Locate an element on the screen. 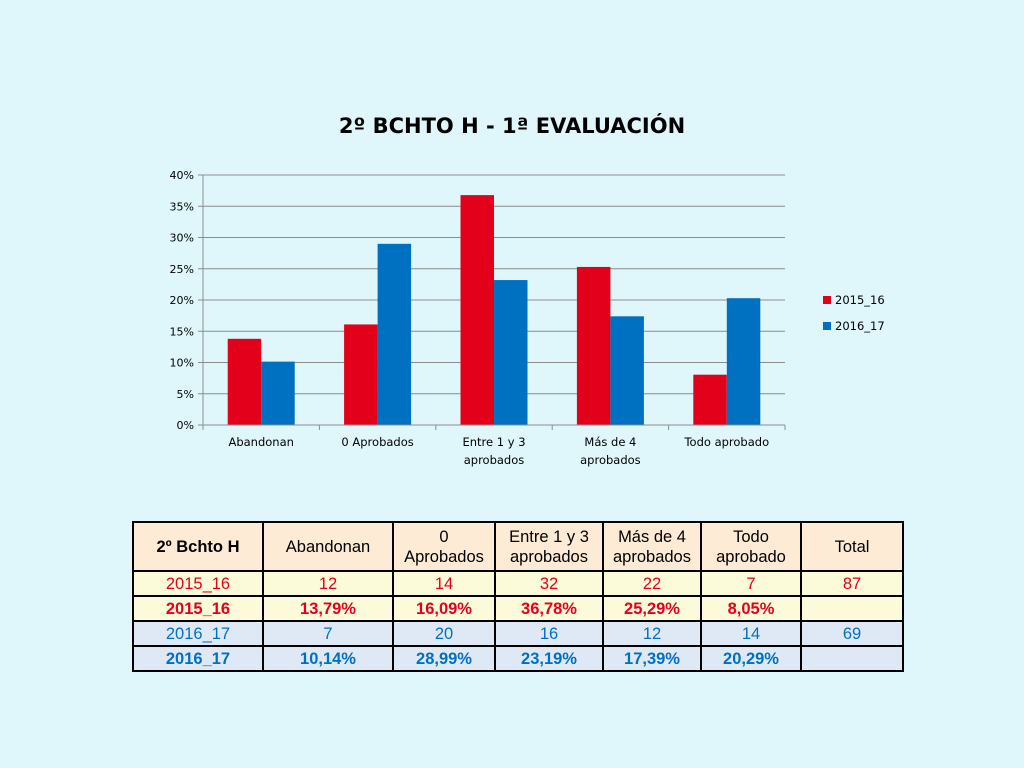 The width and height of the screenshot is (1024, 768). header-group: 2º Bchto H is located at coordinates (198, 546).